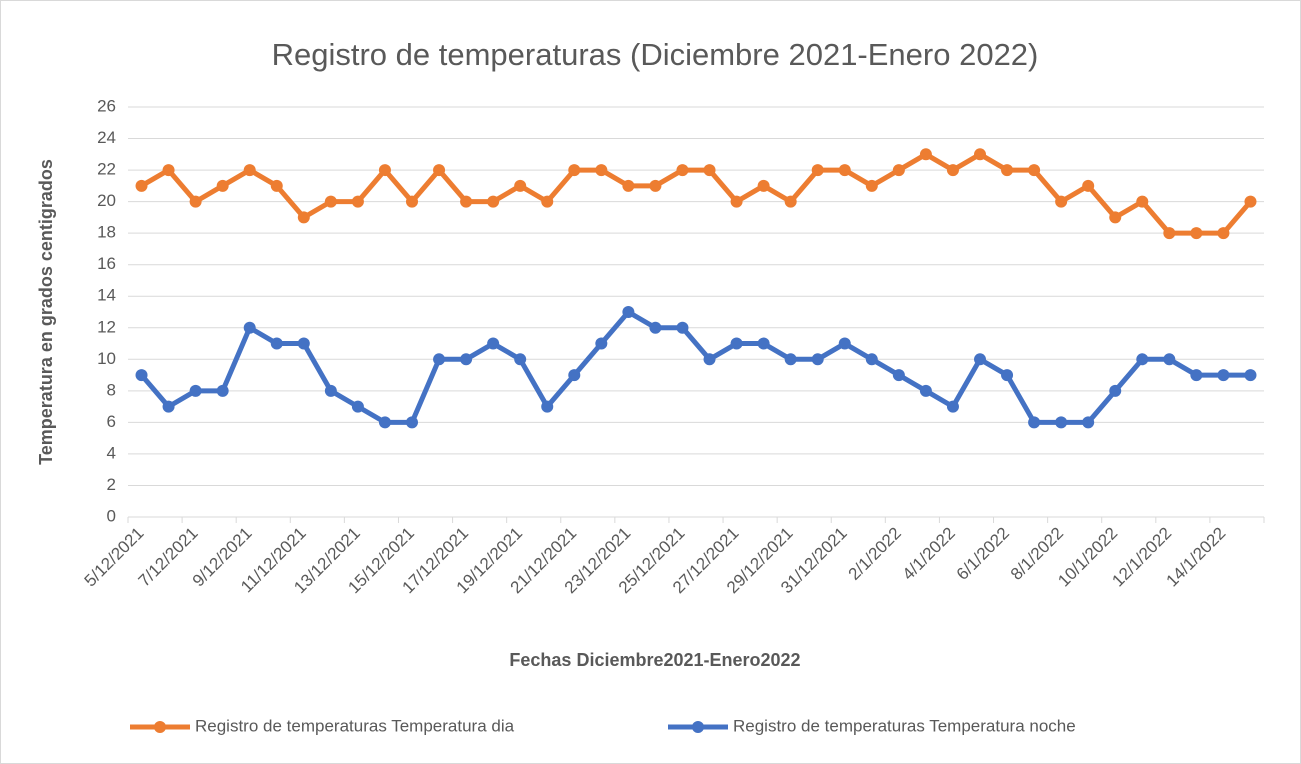 This screenshot has width=1301, height=764. I want to click on y-tick-label: 26, so click(106, 105).